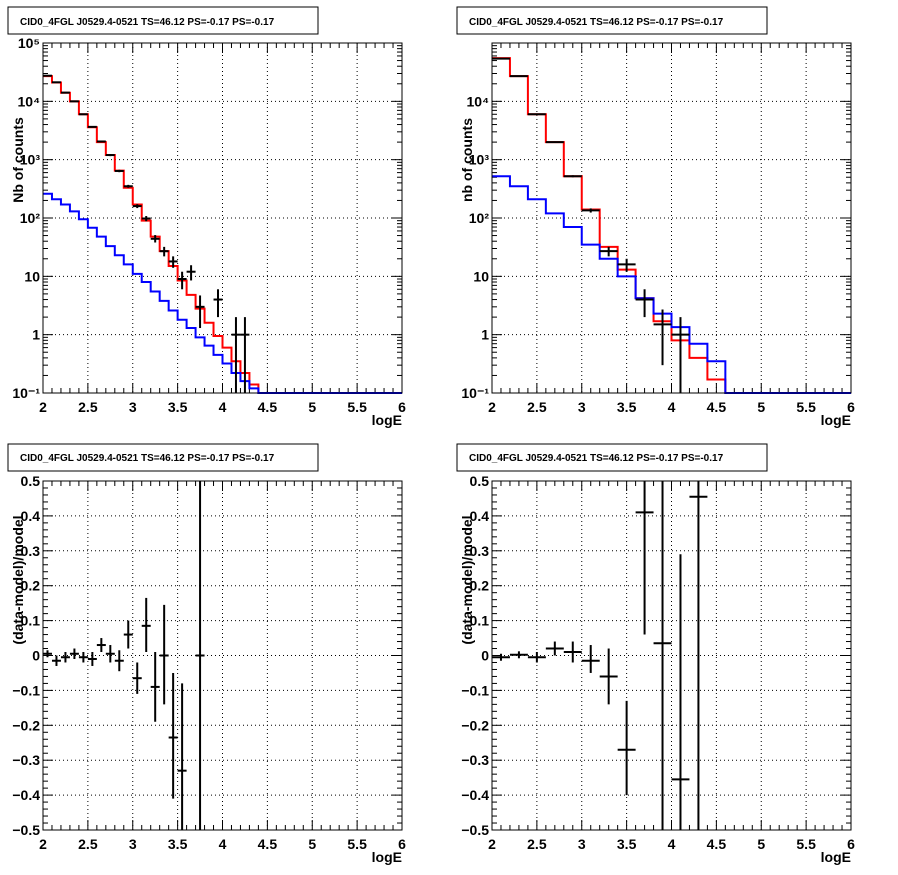 The width and height of the screenshot is (898, 875). Describe the element at coordinates (31, 481) in the screenshot. I see `y-tick-label: 0.5` at that location.